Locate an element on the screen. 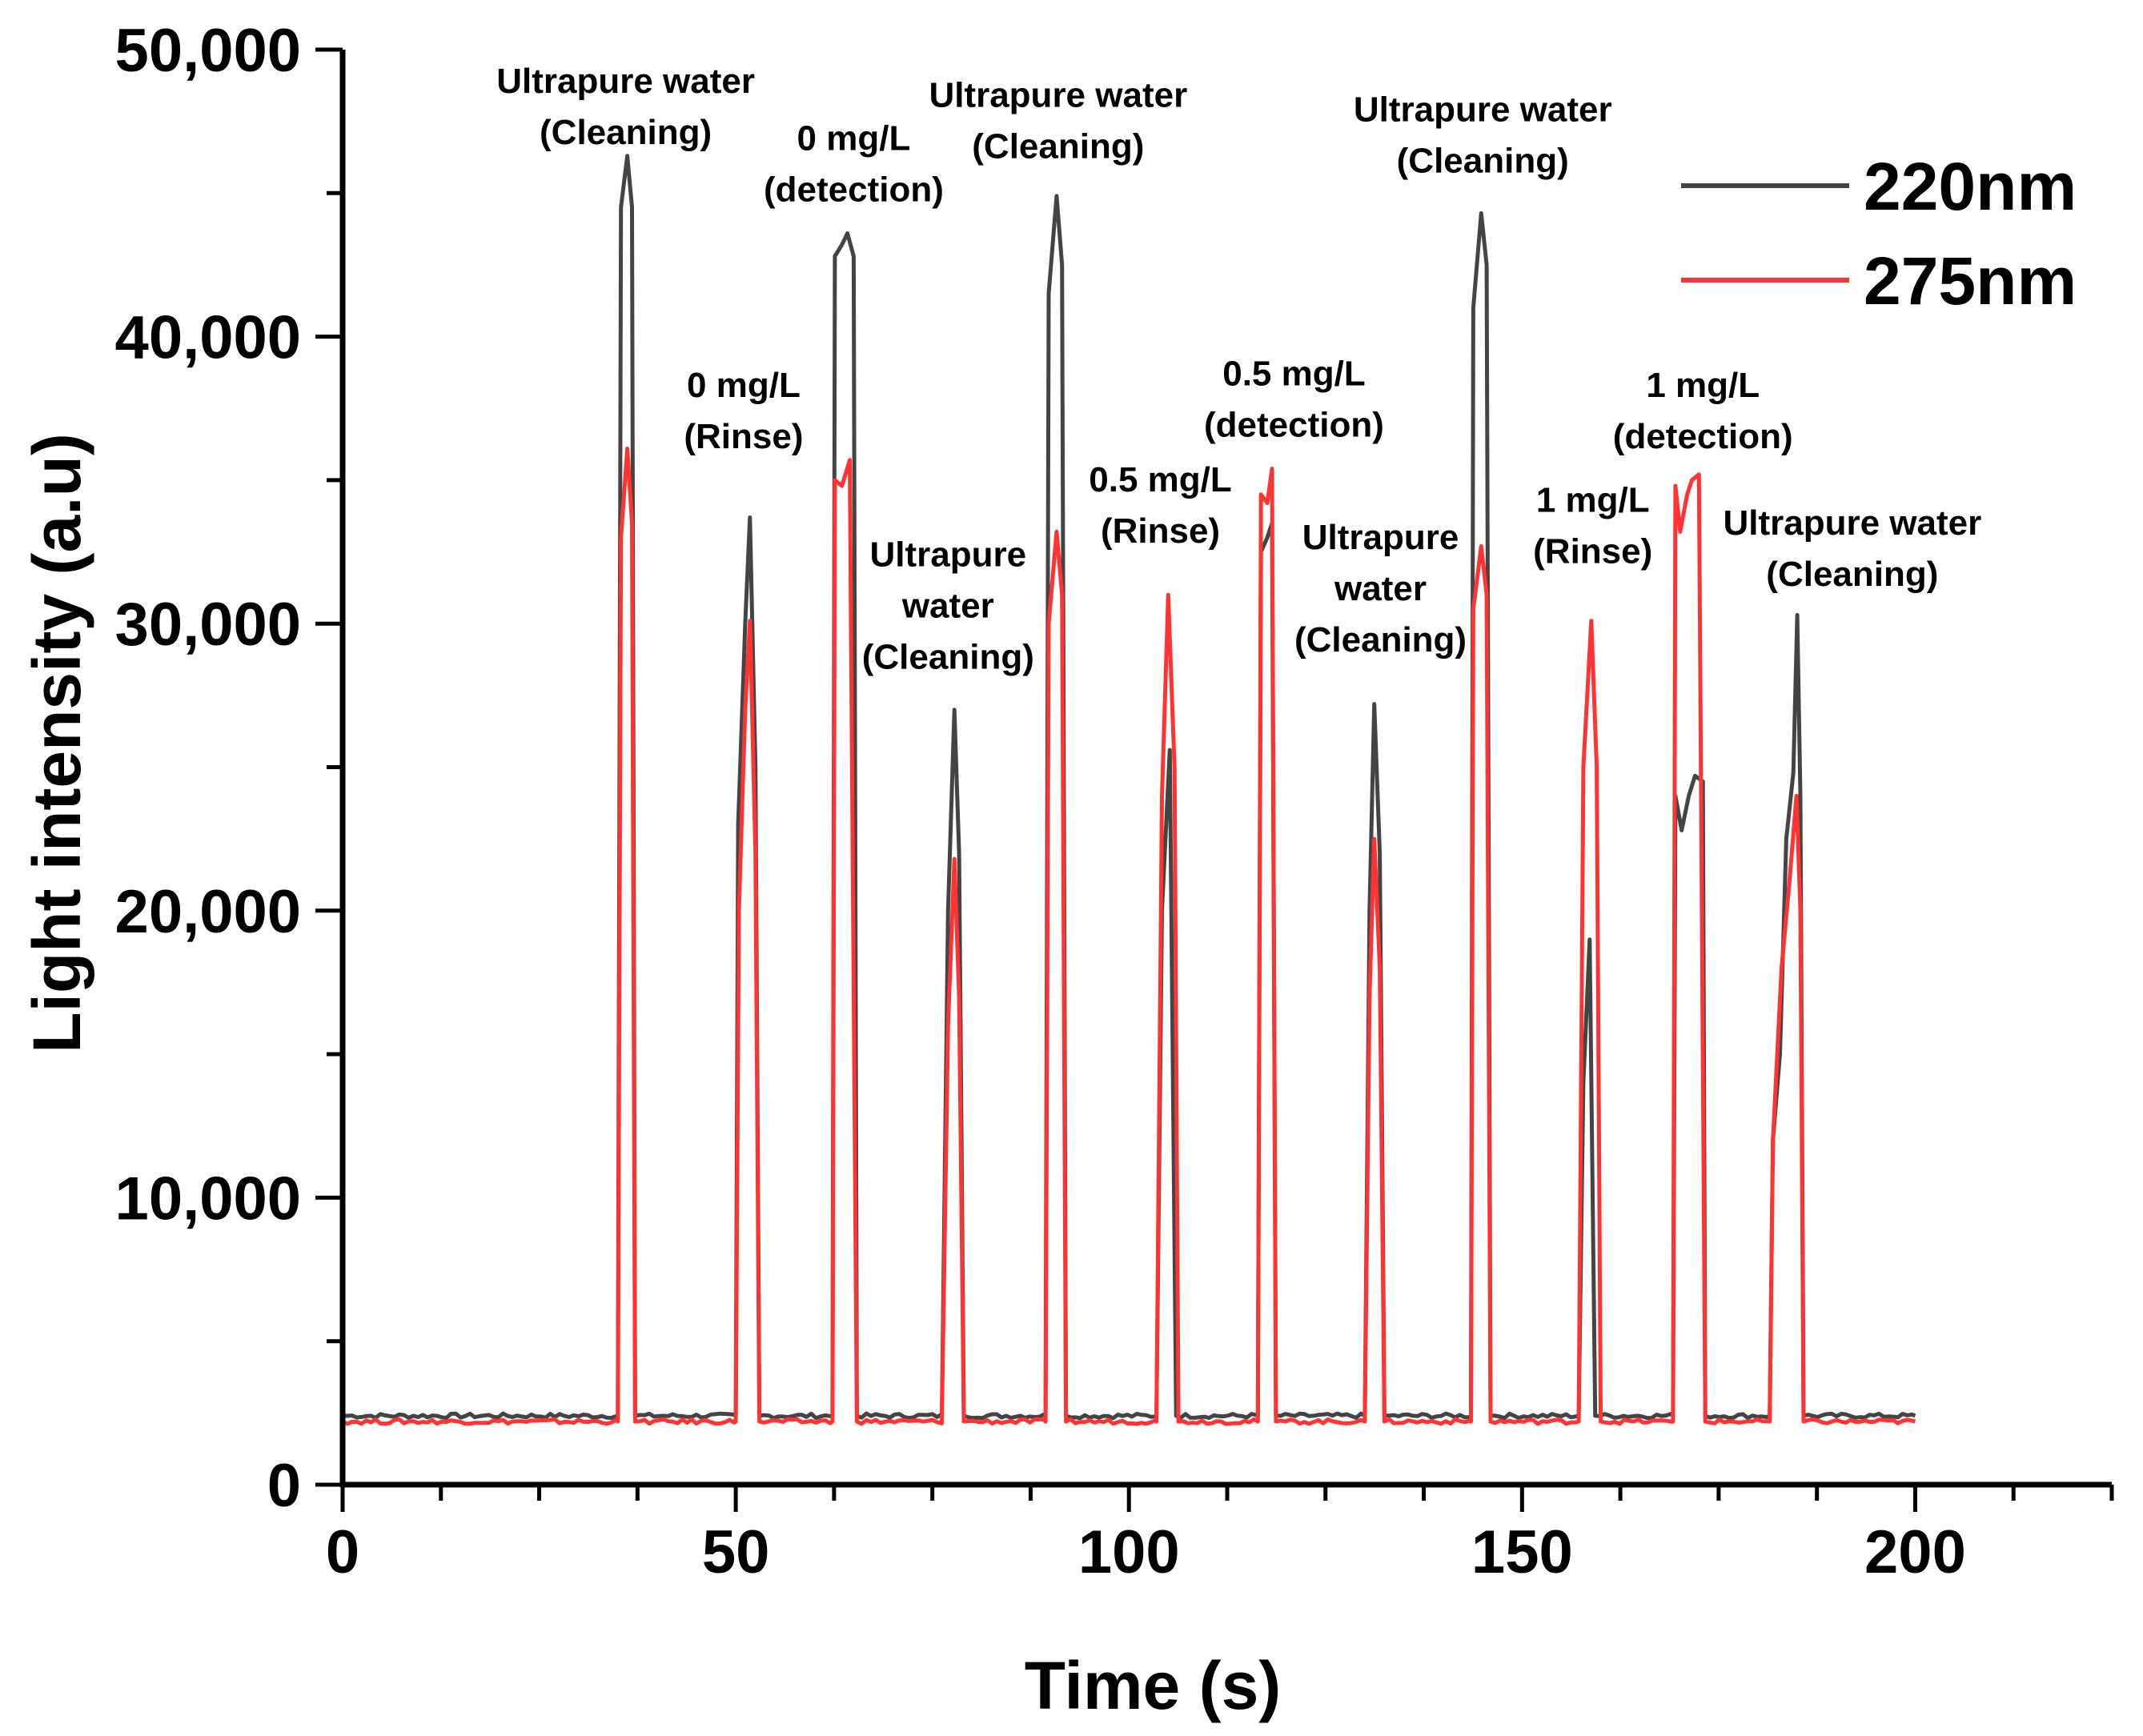 The image size is (2143, 1736). x-tick-labels: 0 50 100 150 200 is located at coordinates (1146, 1552).